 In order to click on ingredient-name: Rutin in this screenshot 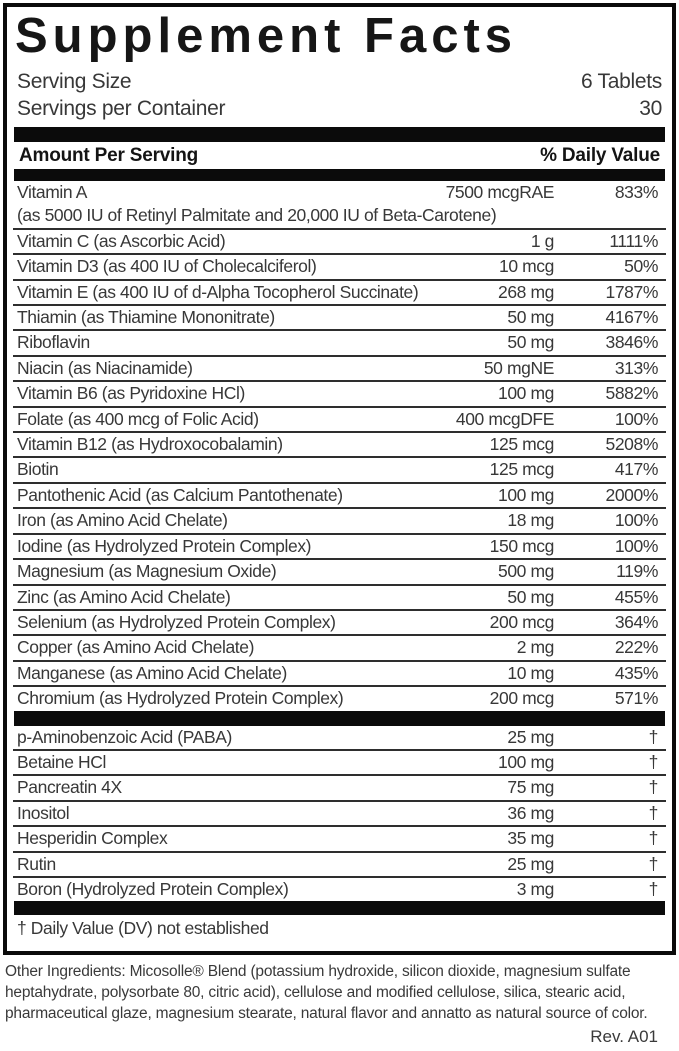, I will do `click(36, 863)`.